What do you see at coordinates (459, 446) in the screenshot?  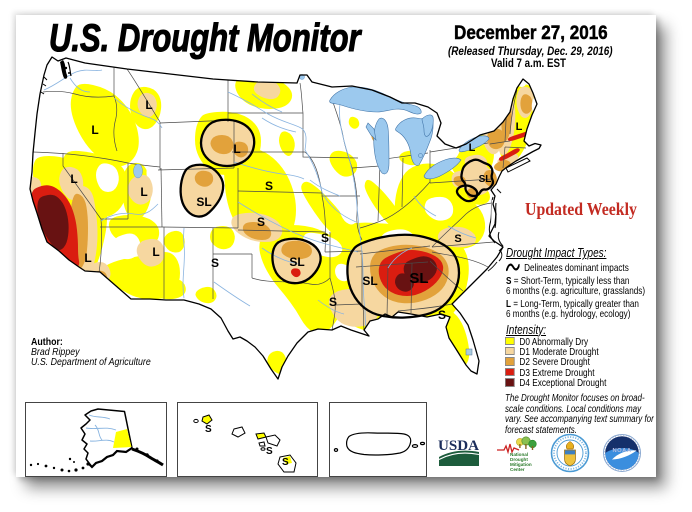 I see `svg-text: USDA` at bounding box center [459, 446].